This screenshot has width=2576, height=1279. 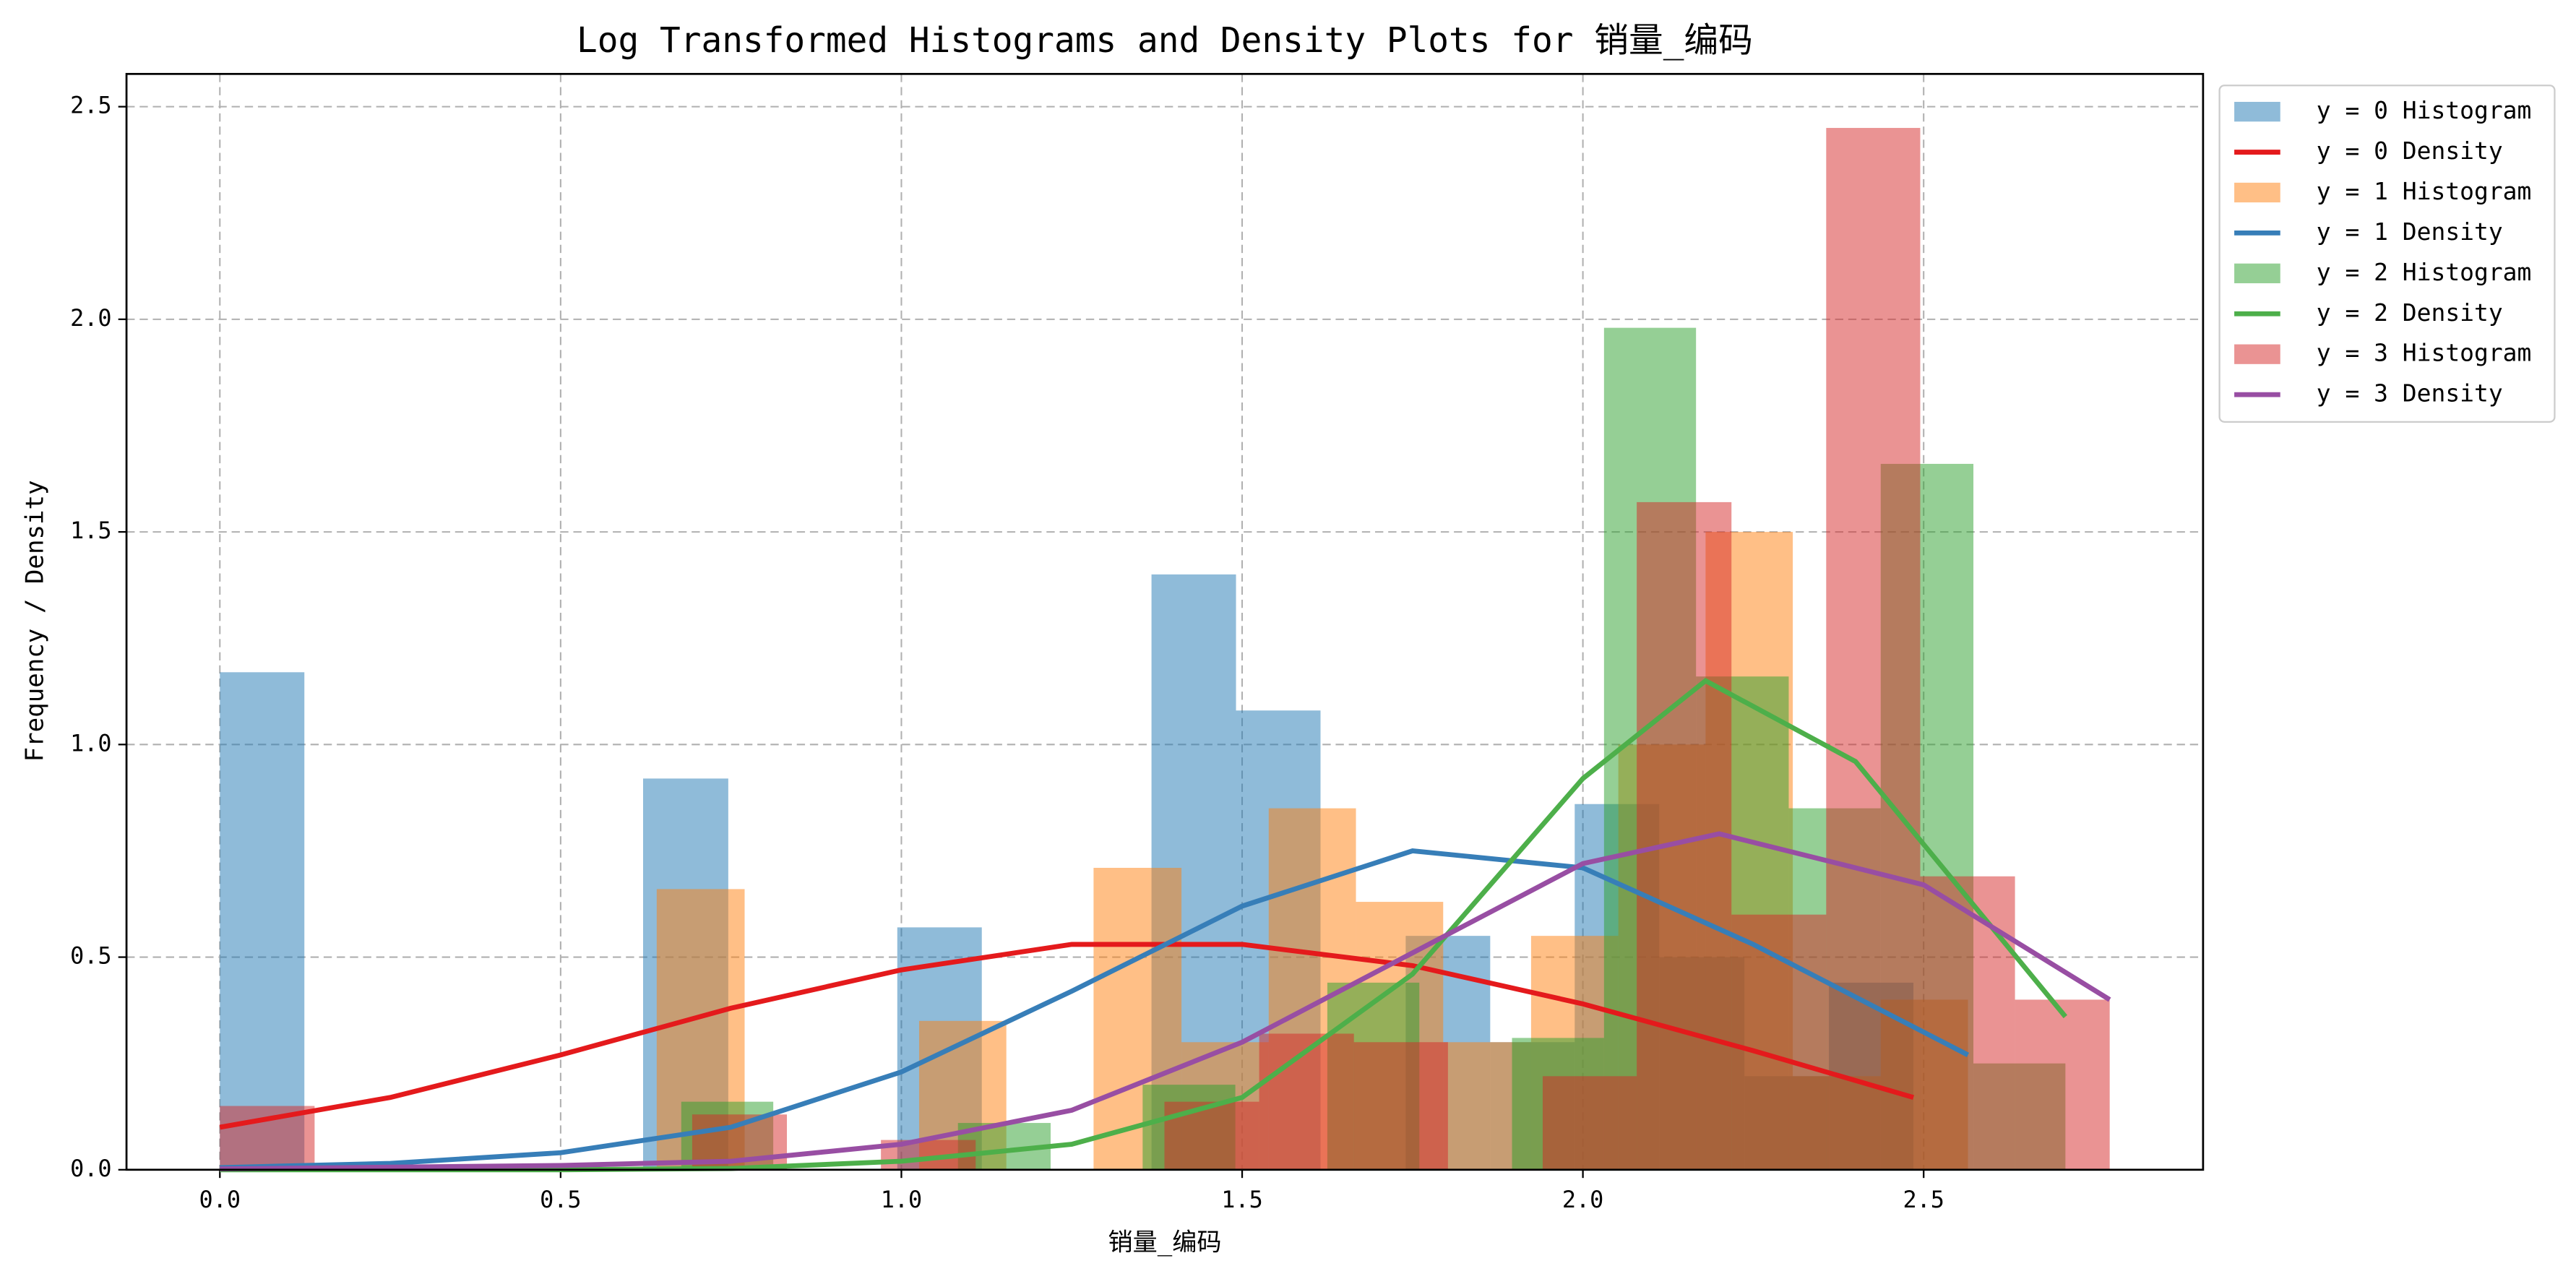 What do you see at coordinates (91, 956) in the screenshot?
I see `y-tick-label: 0.5` at bounding box center [91, 956].